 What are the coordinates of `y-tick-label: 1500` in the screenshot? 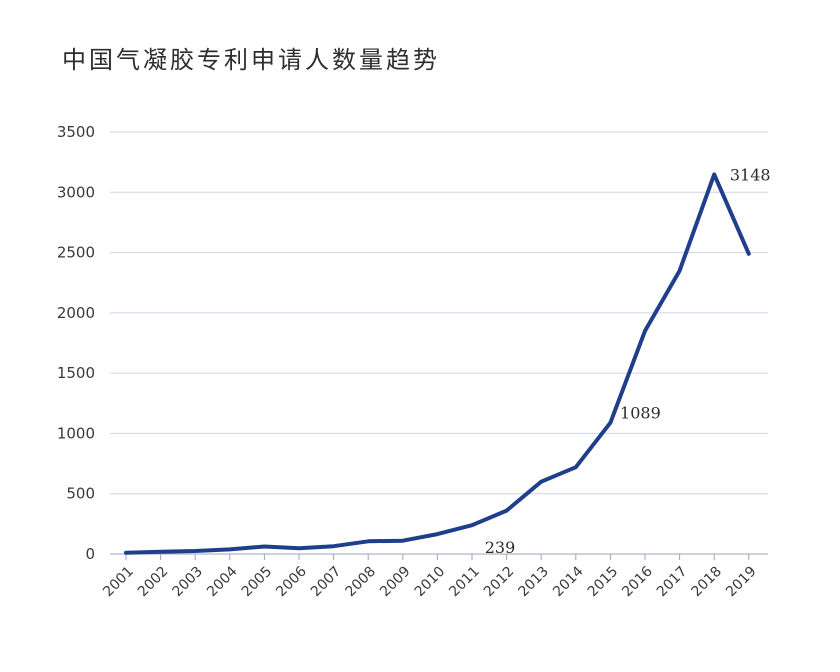 It's located at (76, 373).